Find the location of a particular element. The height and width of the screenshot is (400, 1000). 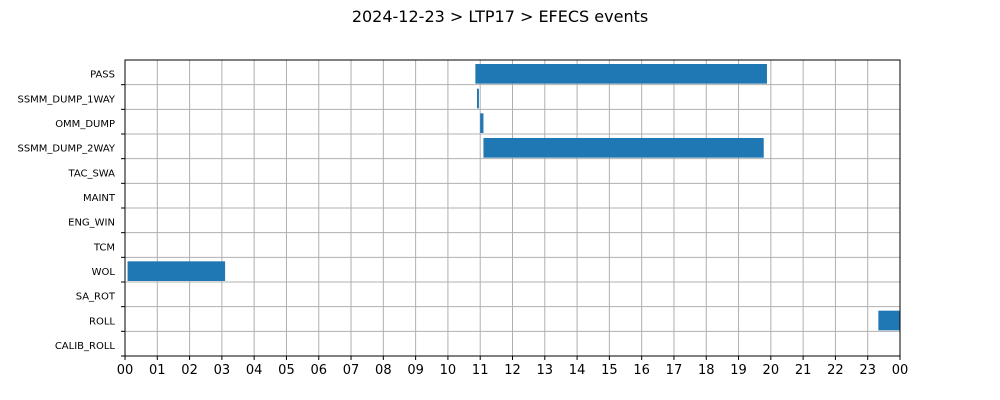

x-tick-label: 08 is located at coordinates (383, 370).